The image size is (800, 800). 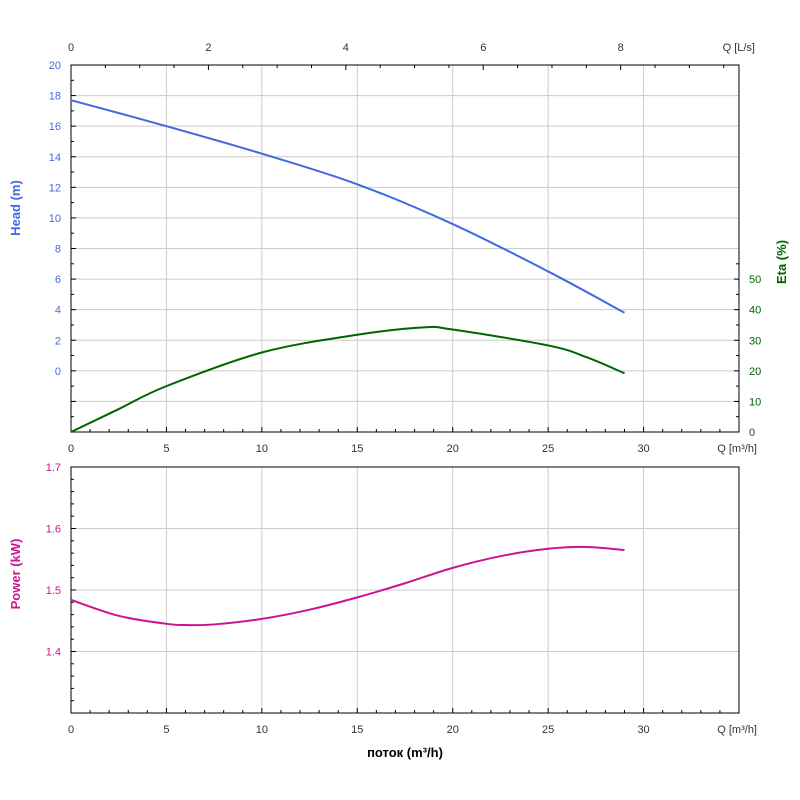 I want to click on x-top-axis-unit-label: Q [L/s], so click(x=739, y=48).